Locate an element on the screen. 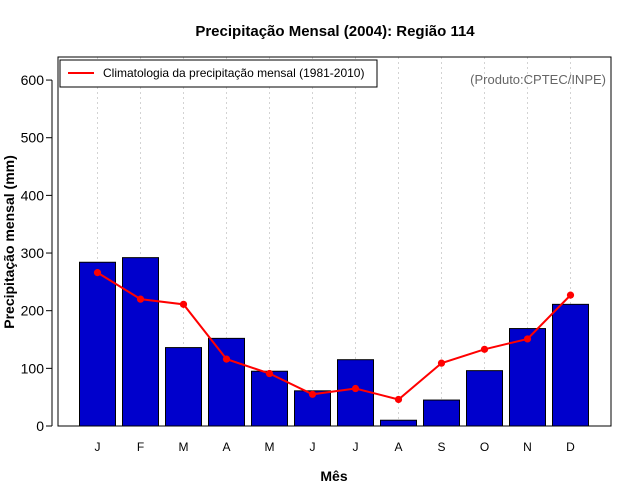  chart-title: Precipitação Mensal (2004): Região 114 is located at coordinates (335, 31).